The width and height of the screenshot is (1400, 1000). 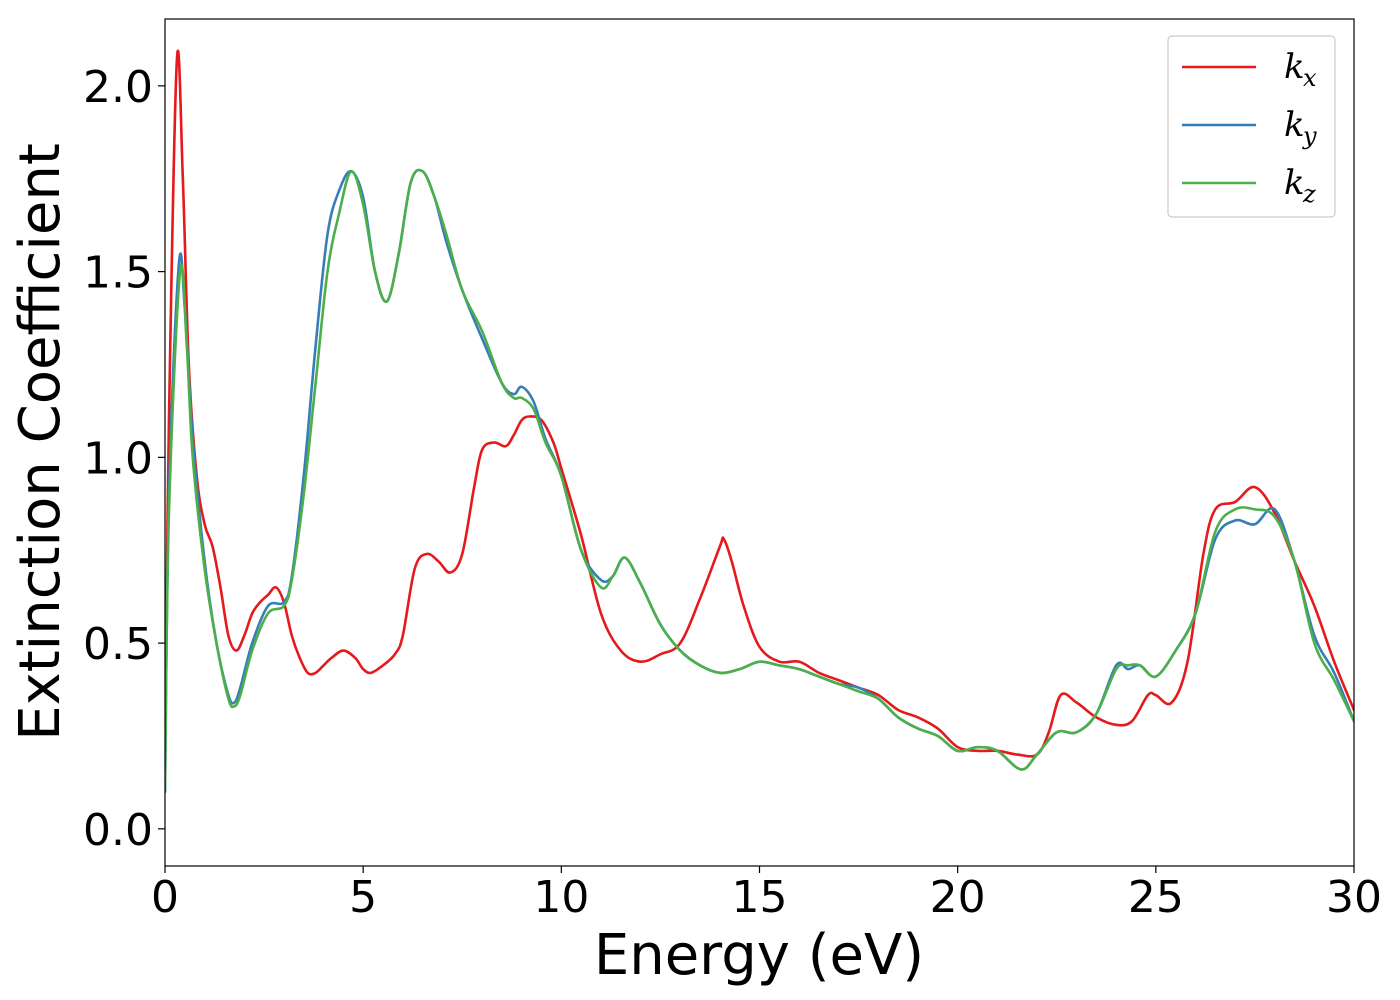 What do you see at coordinates (760, 897) in the screenshot?
I see `x-tick-label: 15` at bounding box center [760, 897].